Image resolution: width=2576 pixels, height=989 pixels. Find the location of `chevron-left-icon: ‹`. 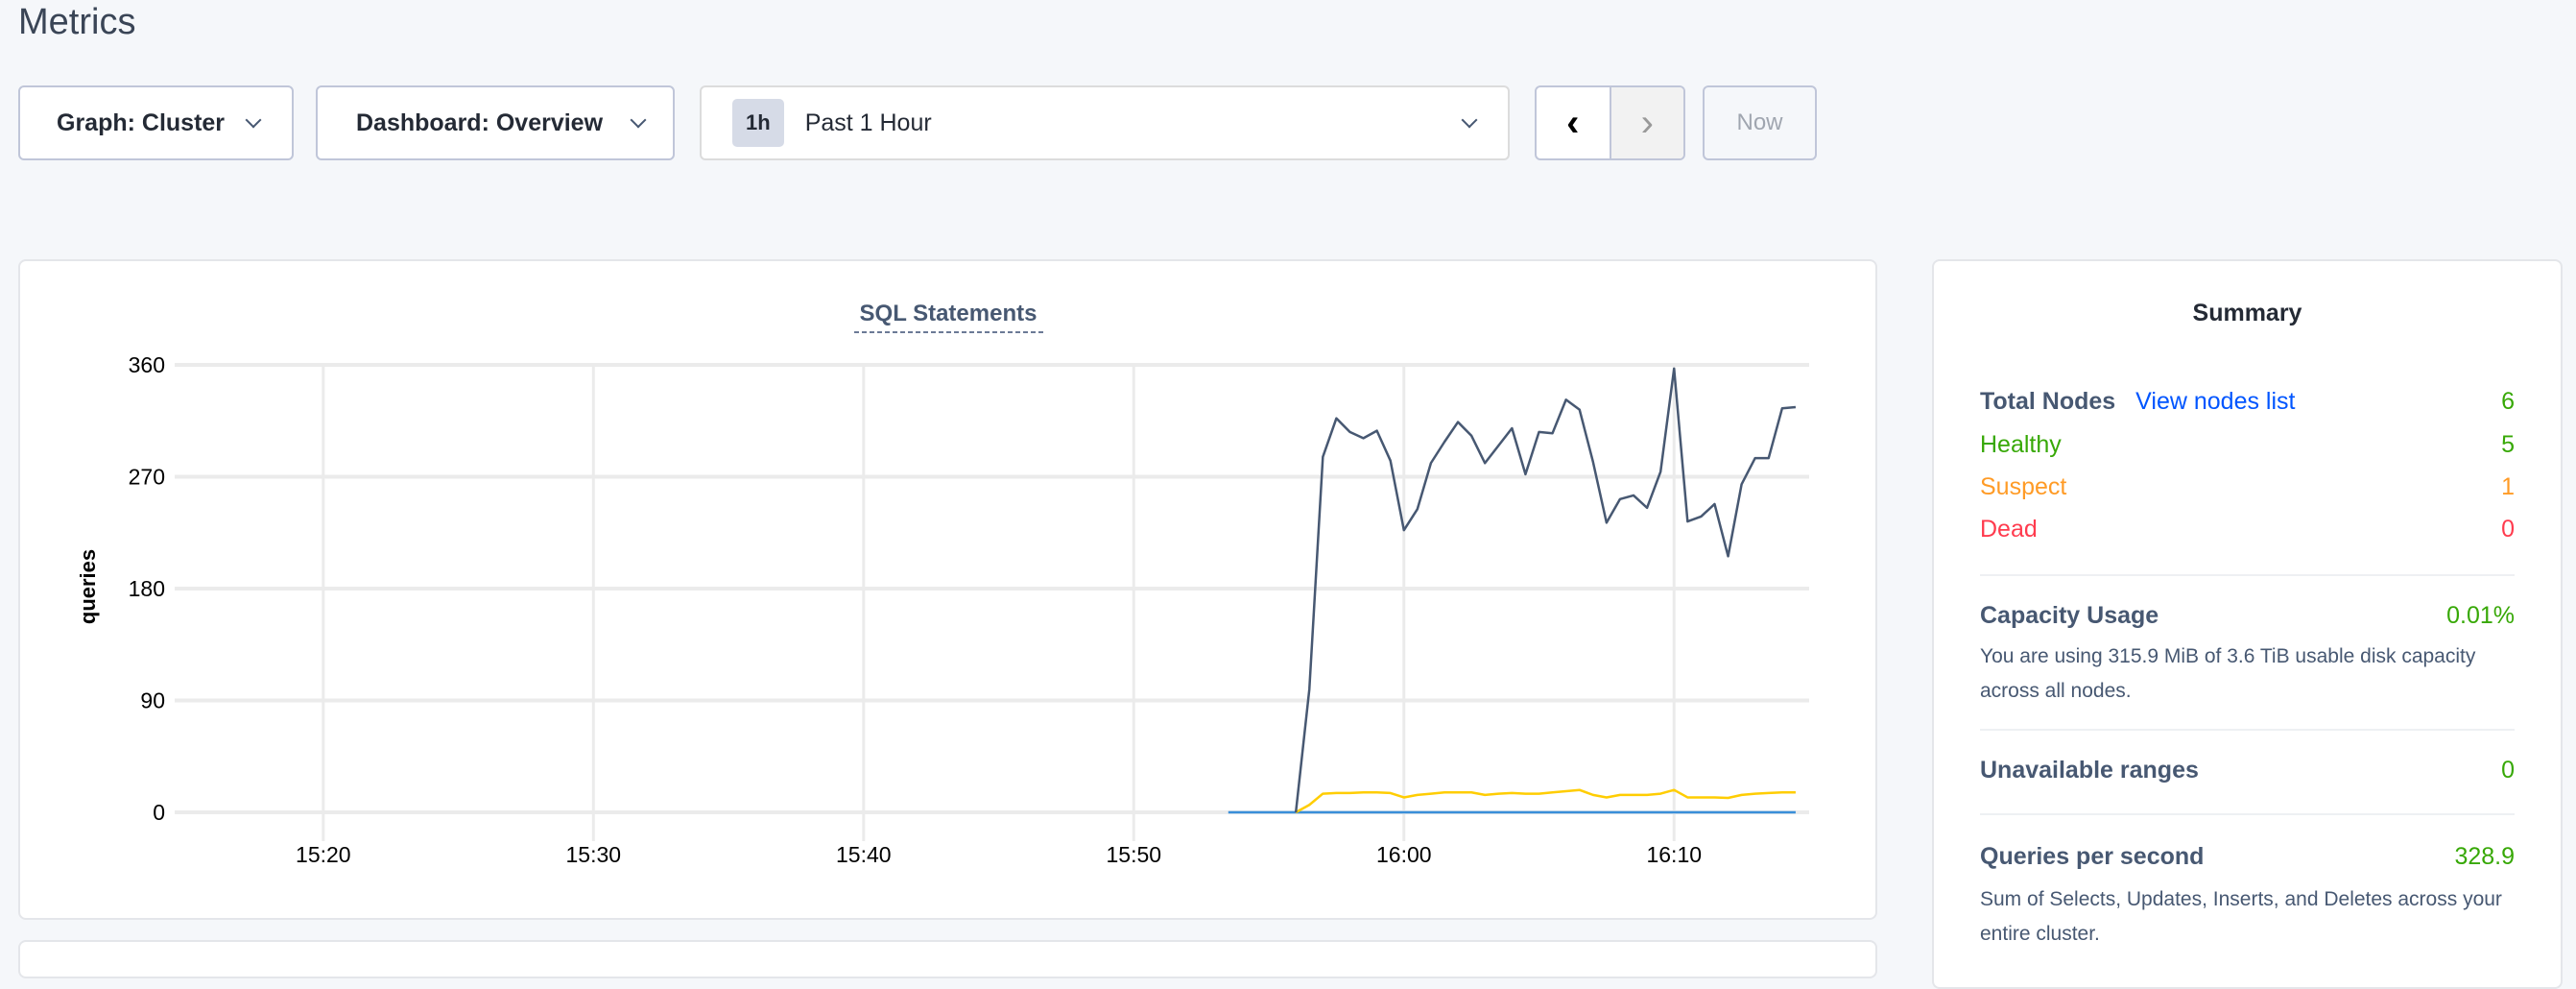

chevron-left-icon: ‹ is located at coordinates (1573, 122).